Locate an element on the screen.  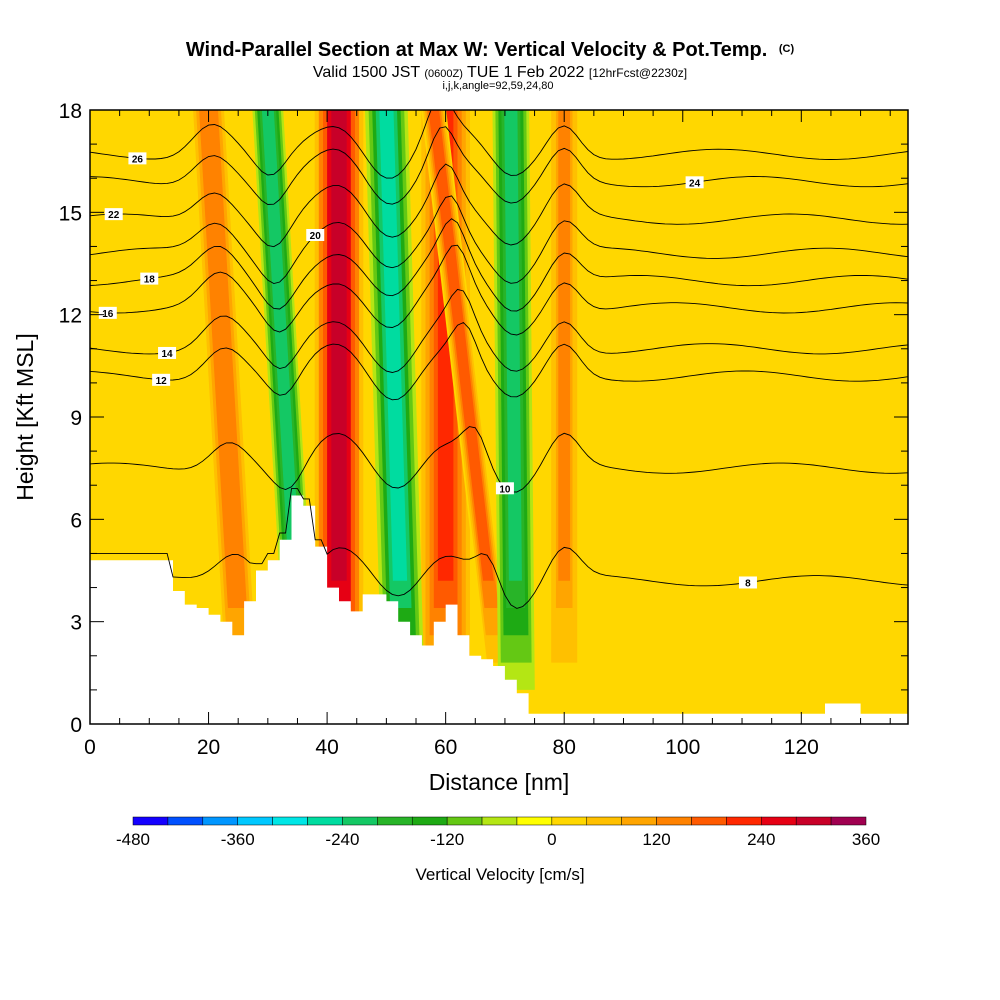
subtitle-date: TUE 1 Feb 2022 is located at coordinates (526, 72).